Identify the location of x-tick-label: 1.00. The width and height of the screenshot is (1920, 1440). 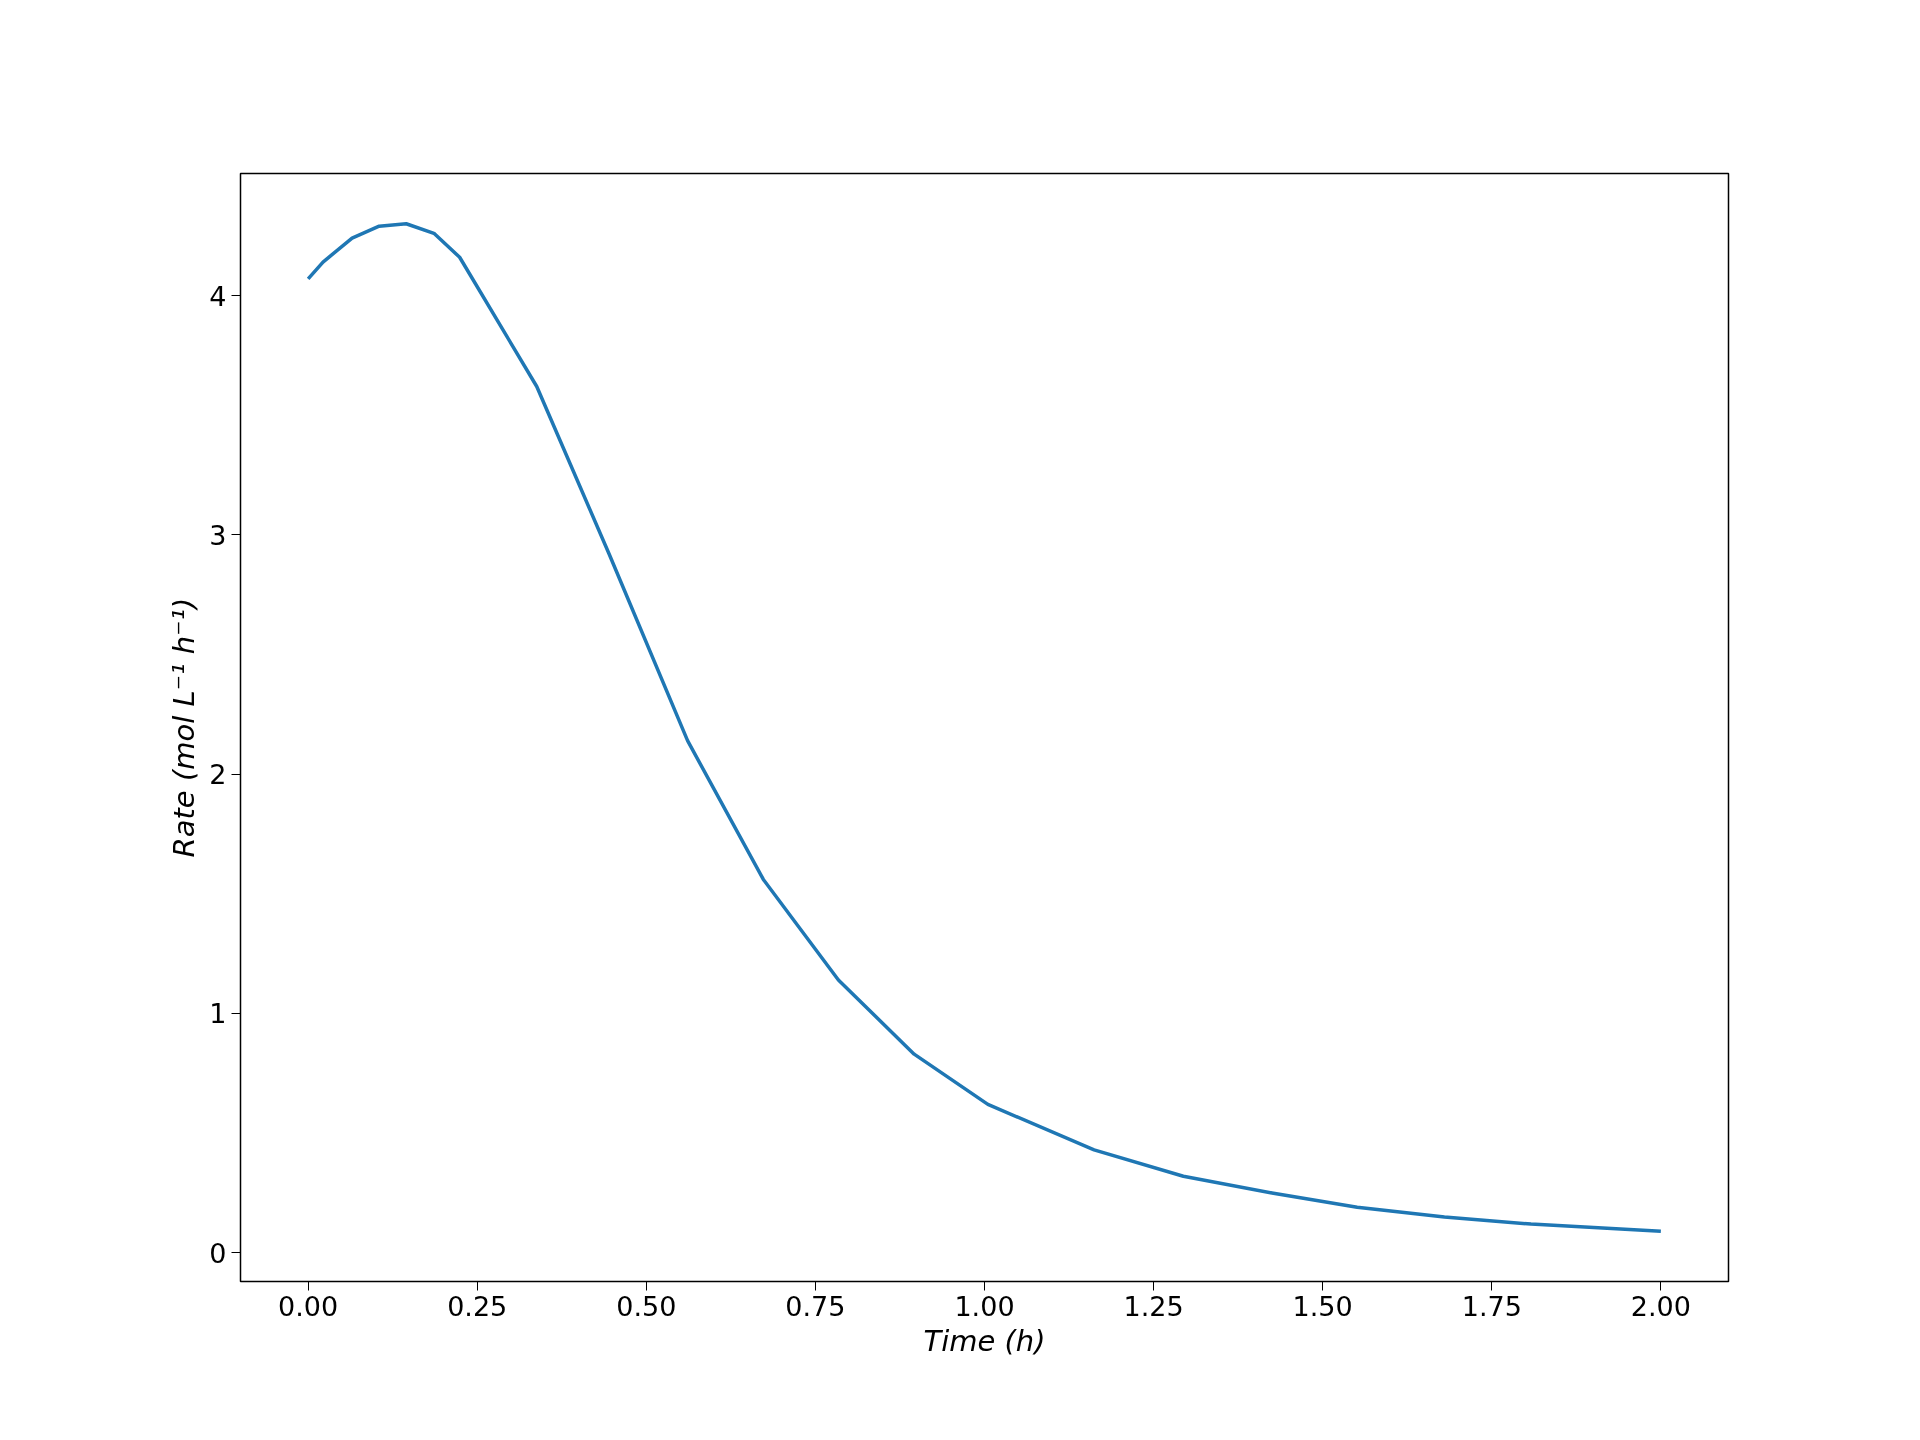
(984, 1306).